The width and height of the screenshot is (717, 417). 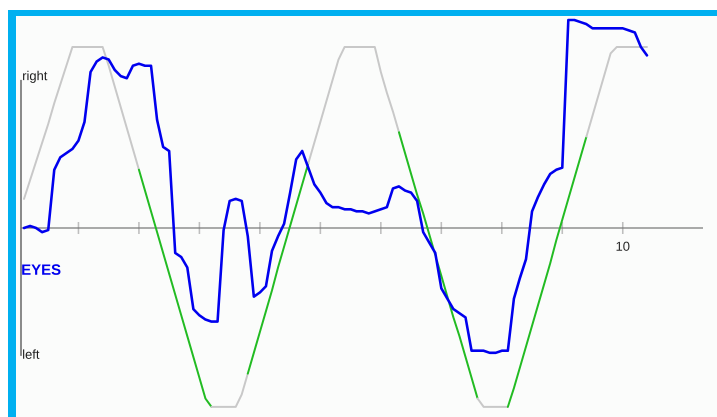 What do you see at coordinates (31, 354) in the screenshot?
I see `annotation: left` at bounding box center [31, 354].